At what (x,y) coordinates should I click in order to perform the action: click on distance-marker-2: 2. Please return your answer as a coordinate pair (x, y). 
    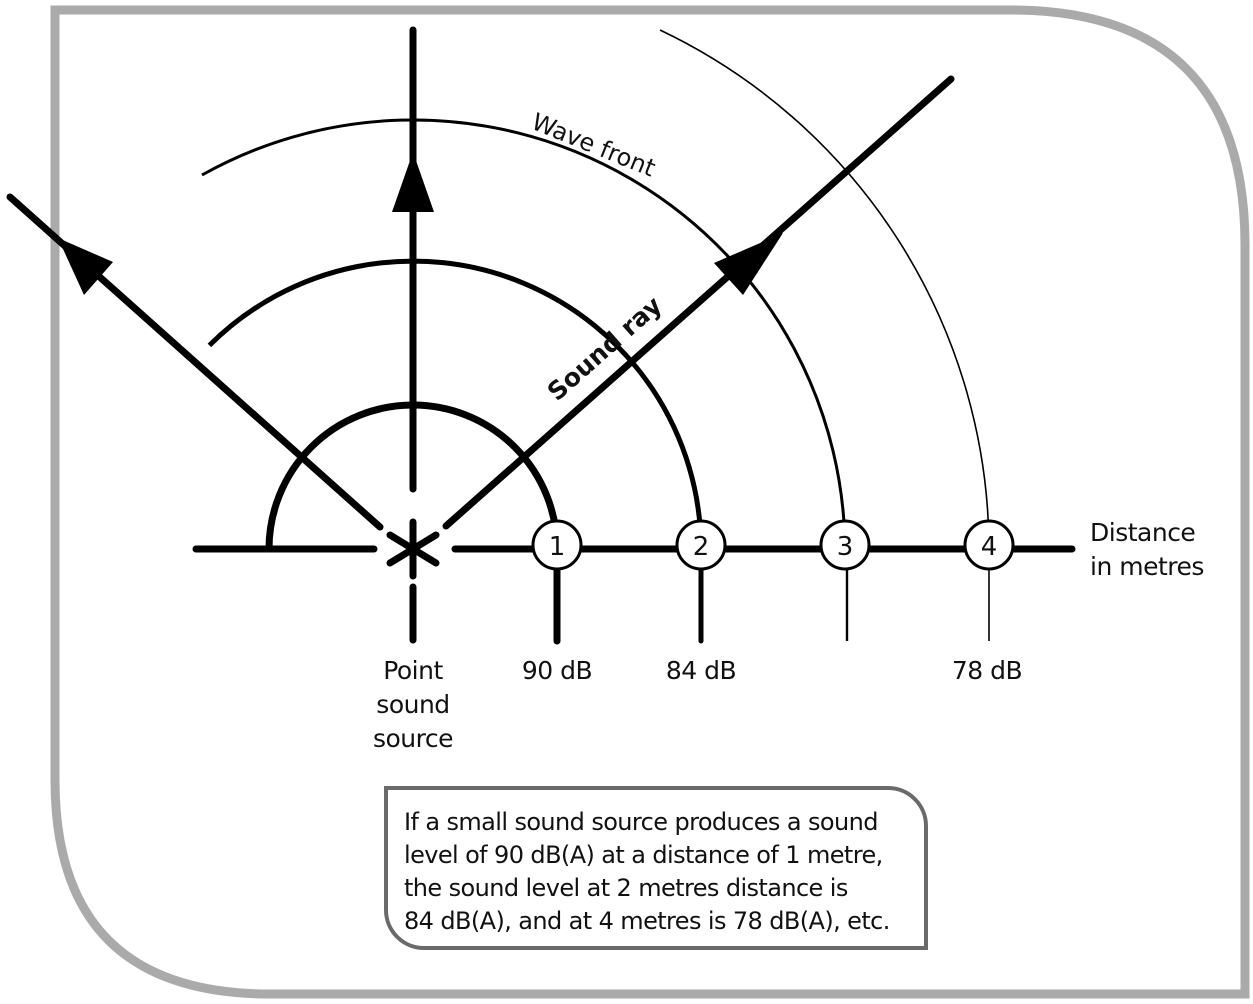
    Looking at the image, I should click on (701, 545).